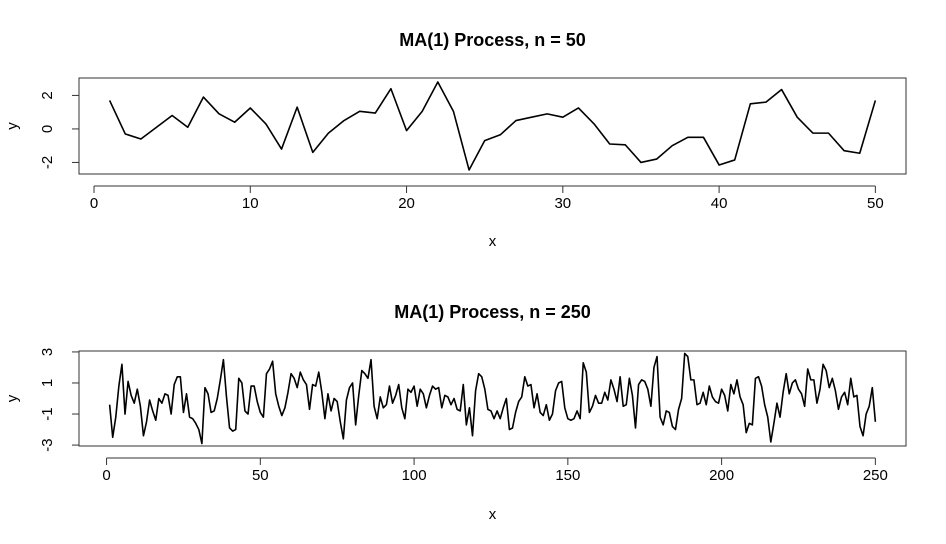 Image resolution: width=946 pixels, height=544 pixels. What do you see at coordinates (47, 352) in the screenshot?
I see `y-tick-label: 3` at bounding box center [47, 352].